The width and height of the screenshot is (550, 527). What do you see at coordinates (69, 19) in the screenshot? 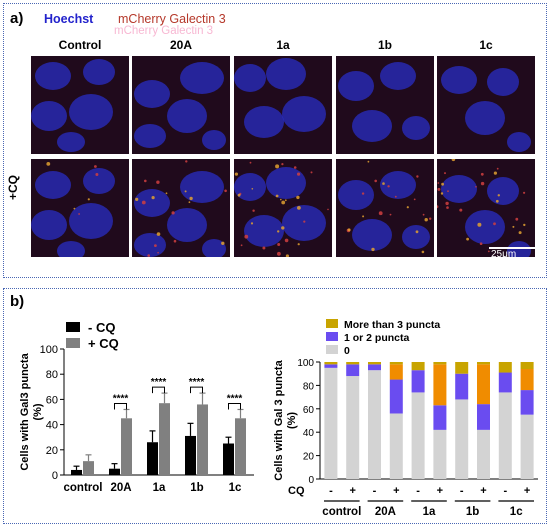
I see `legend-hoechst: Hoechst` at bounding box center [69, 19].